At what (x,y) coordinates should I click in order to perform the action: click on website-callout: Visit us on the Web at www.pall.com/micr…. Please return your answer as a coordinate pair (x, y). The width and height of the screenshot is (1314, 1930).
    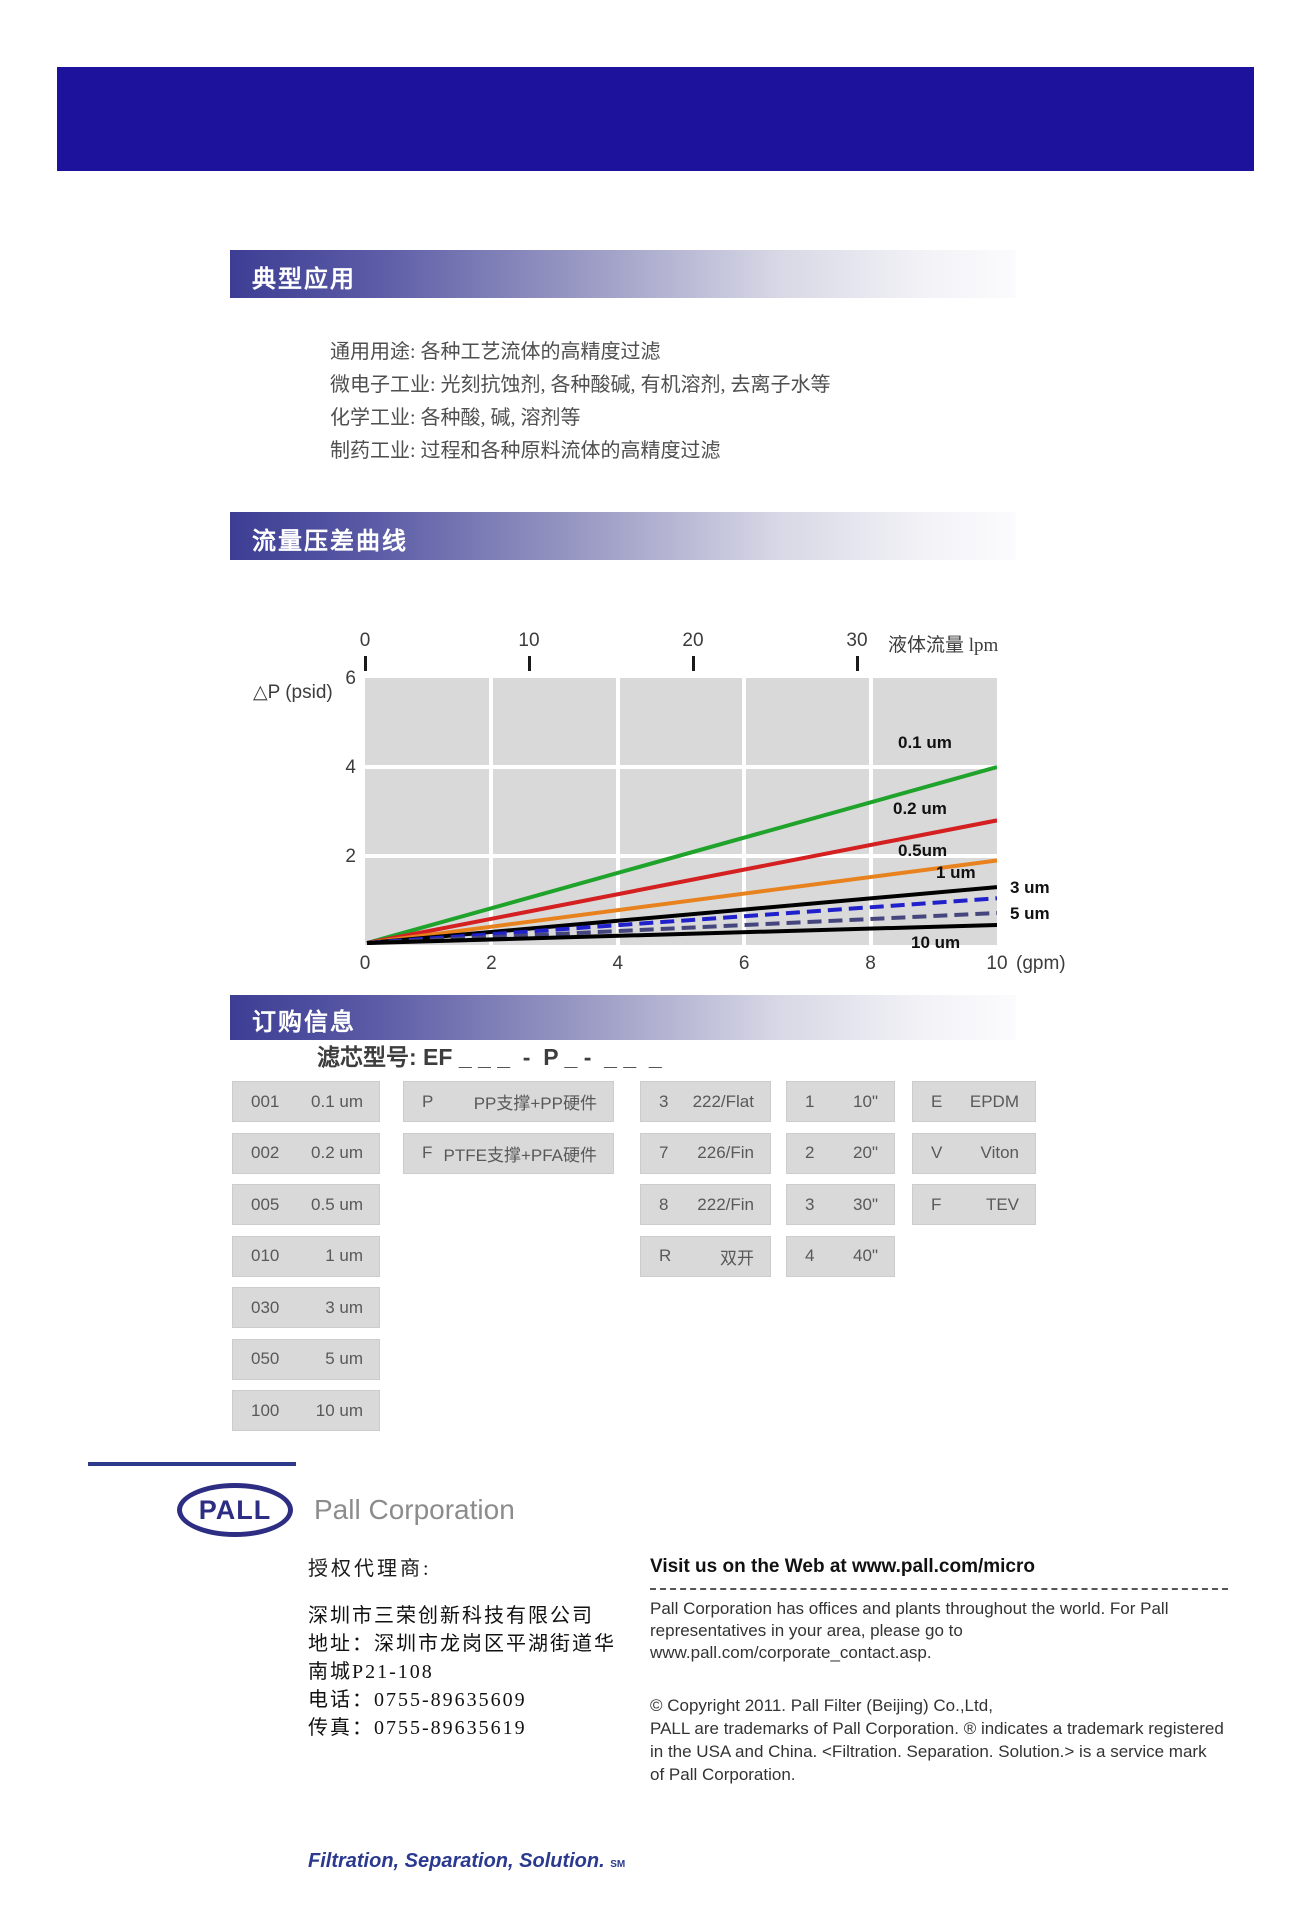
    Looking at the image, I should click on (843, 1566).